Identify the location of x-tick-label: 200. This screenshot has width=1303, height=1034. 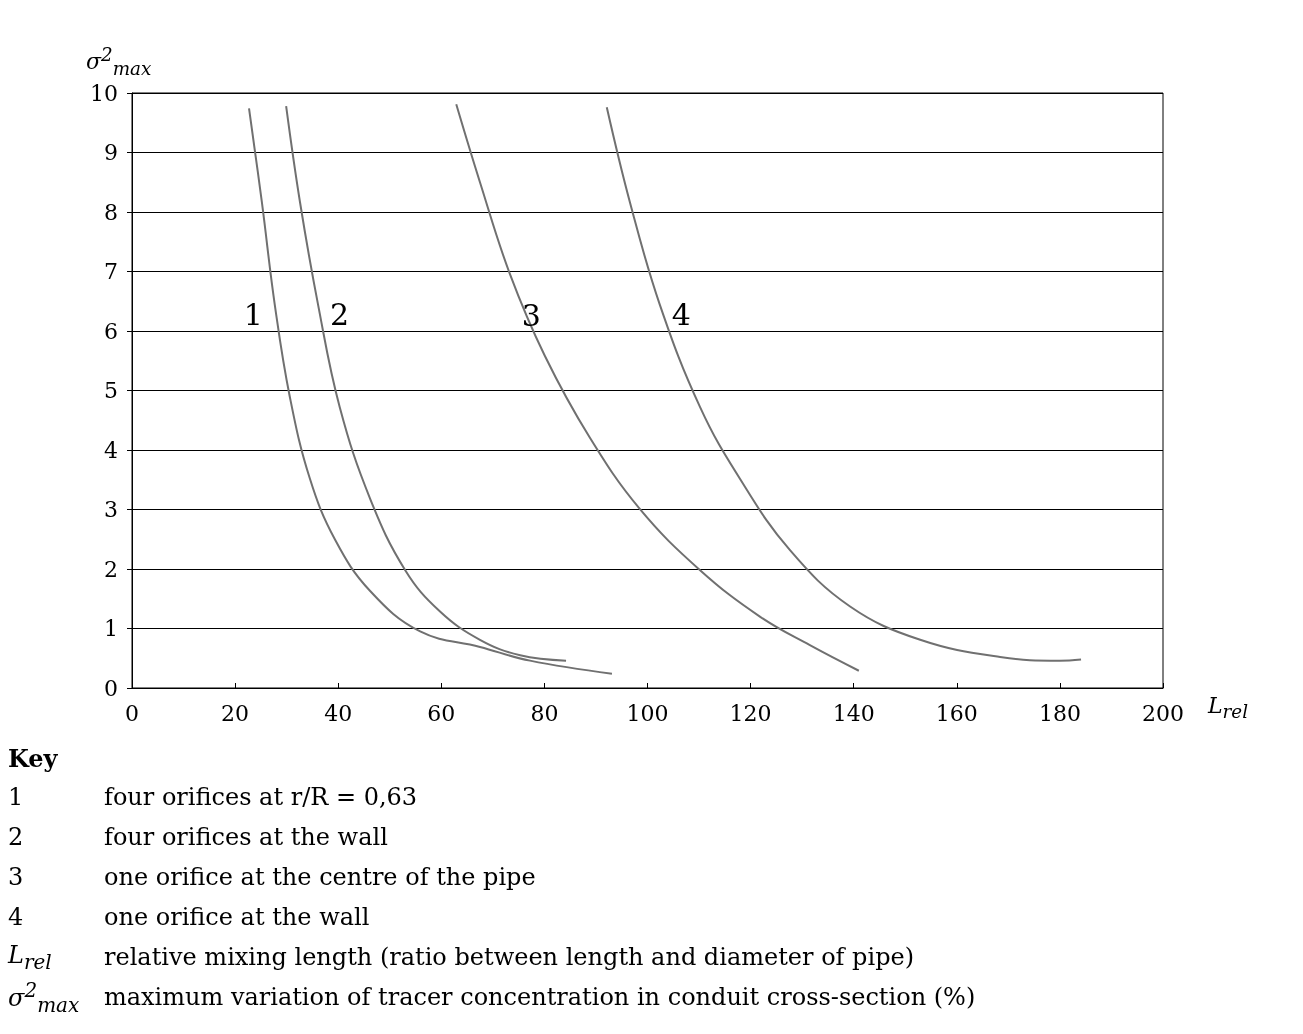
(1163, 713).